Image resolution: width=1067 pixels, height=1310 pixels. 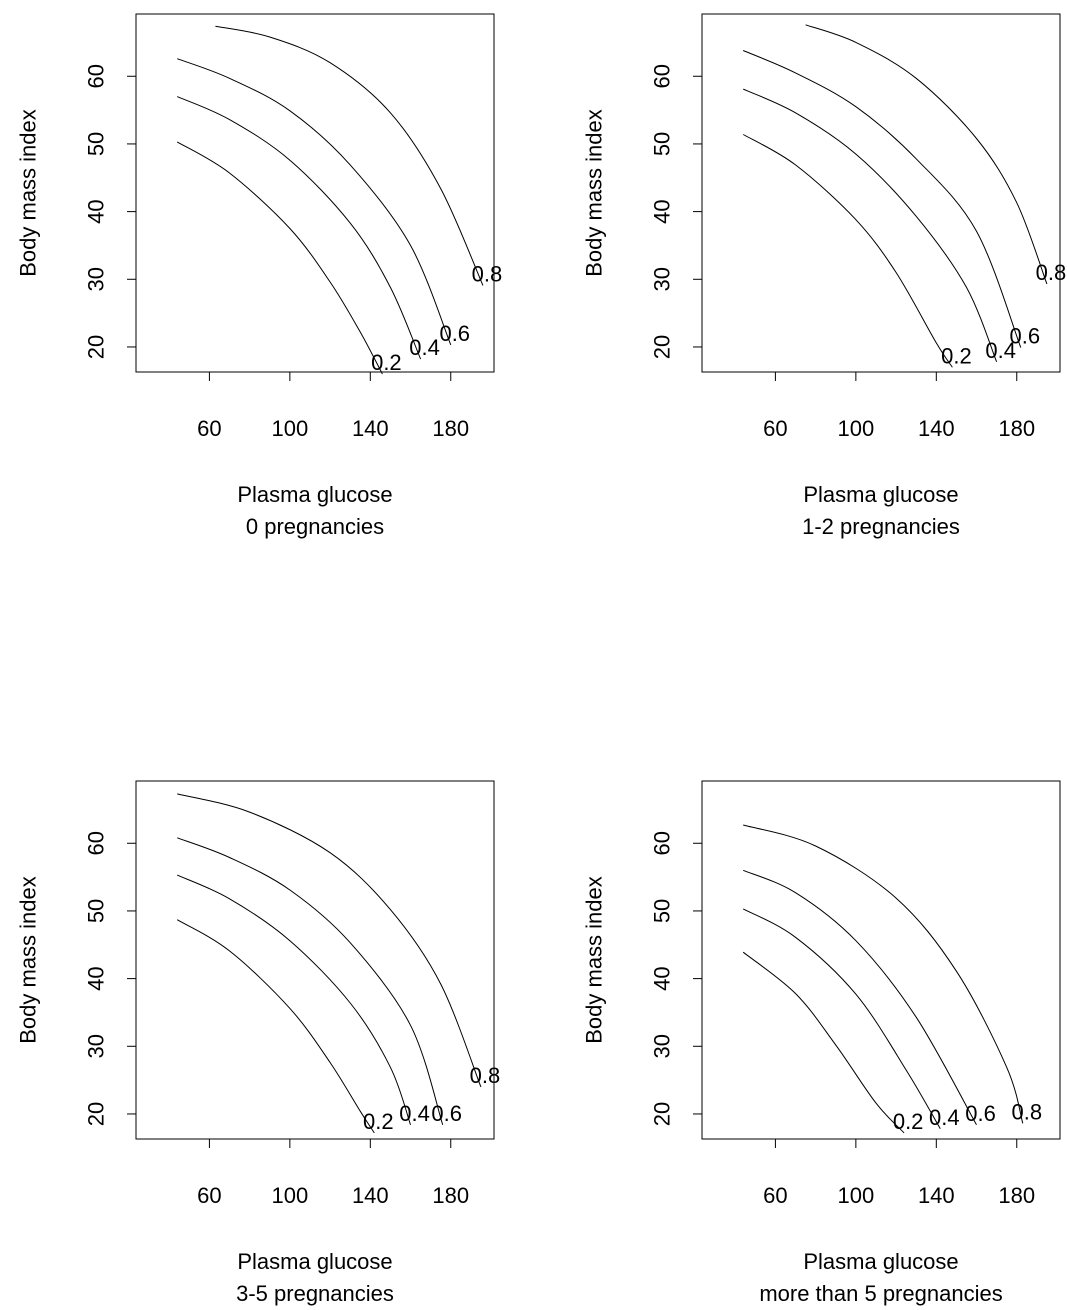 I want to click on panel-subtitle: more than 5 pregnancies, so click(x=880, y=1293).